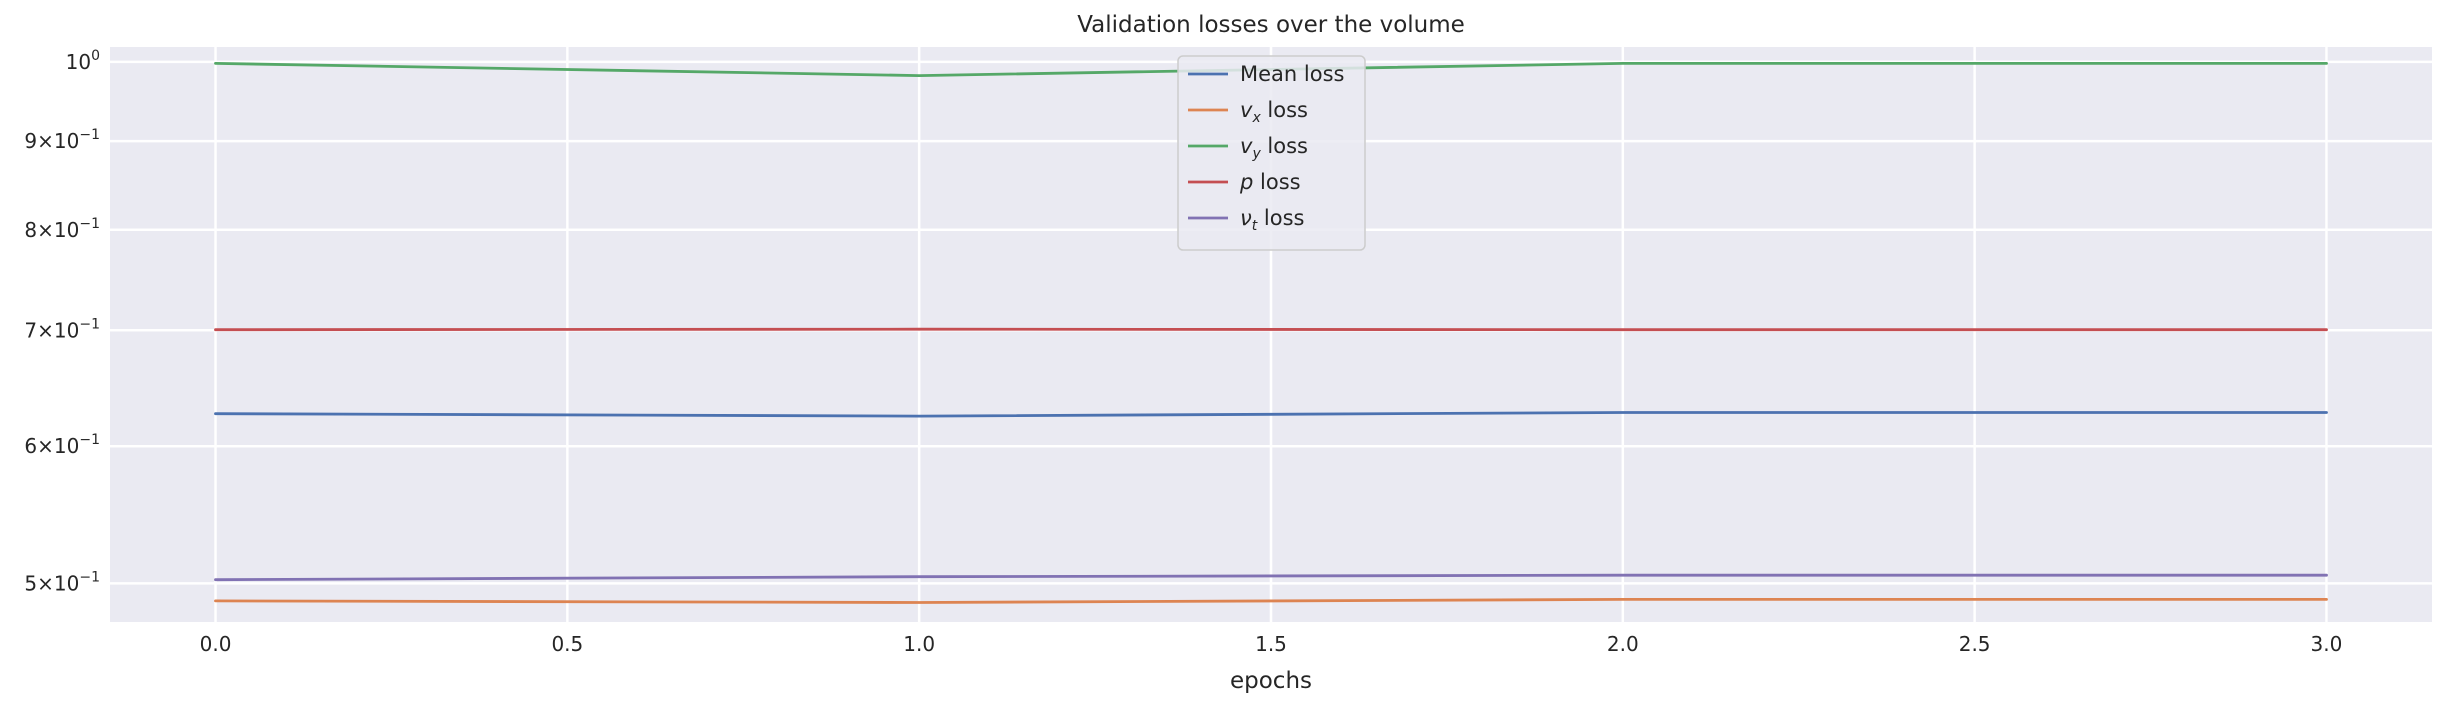  Describe the element at coordinates (1271, 681) in the screenshot. I see `x-axis-label: epochs` at that location.